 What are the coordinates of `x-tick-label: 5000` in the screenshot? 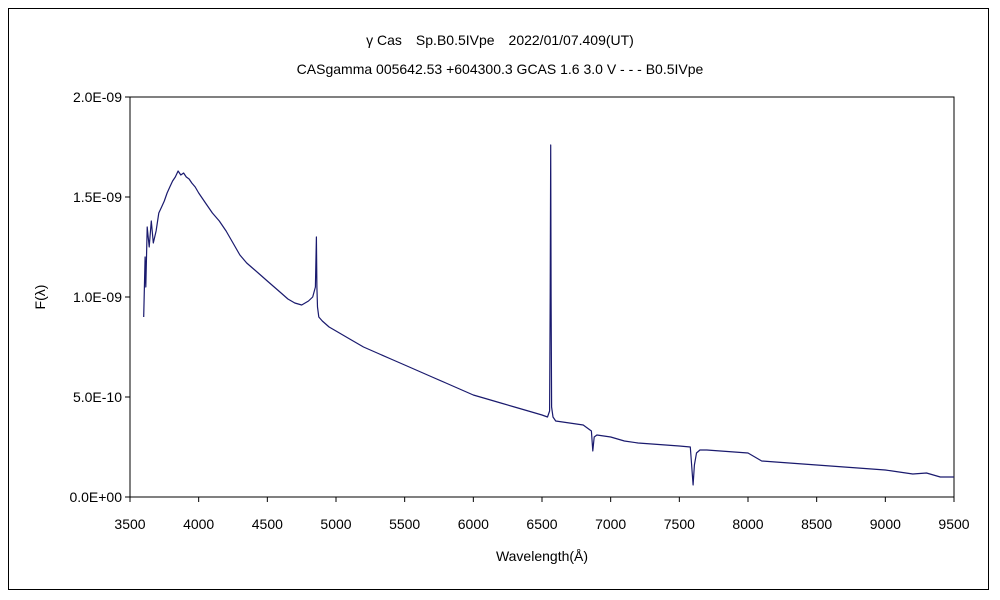 It's located at (335, 524).